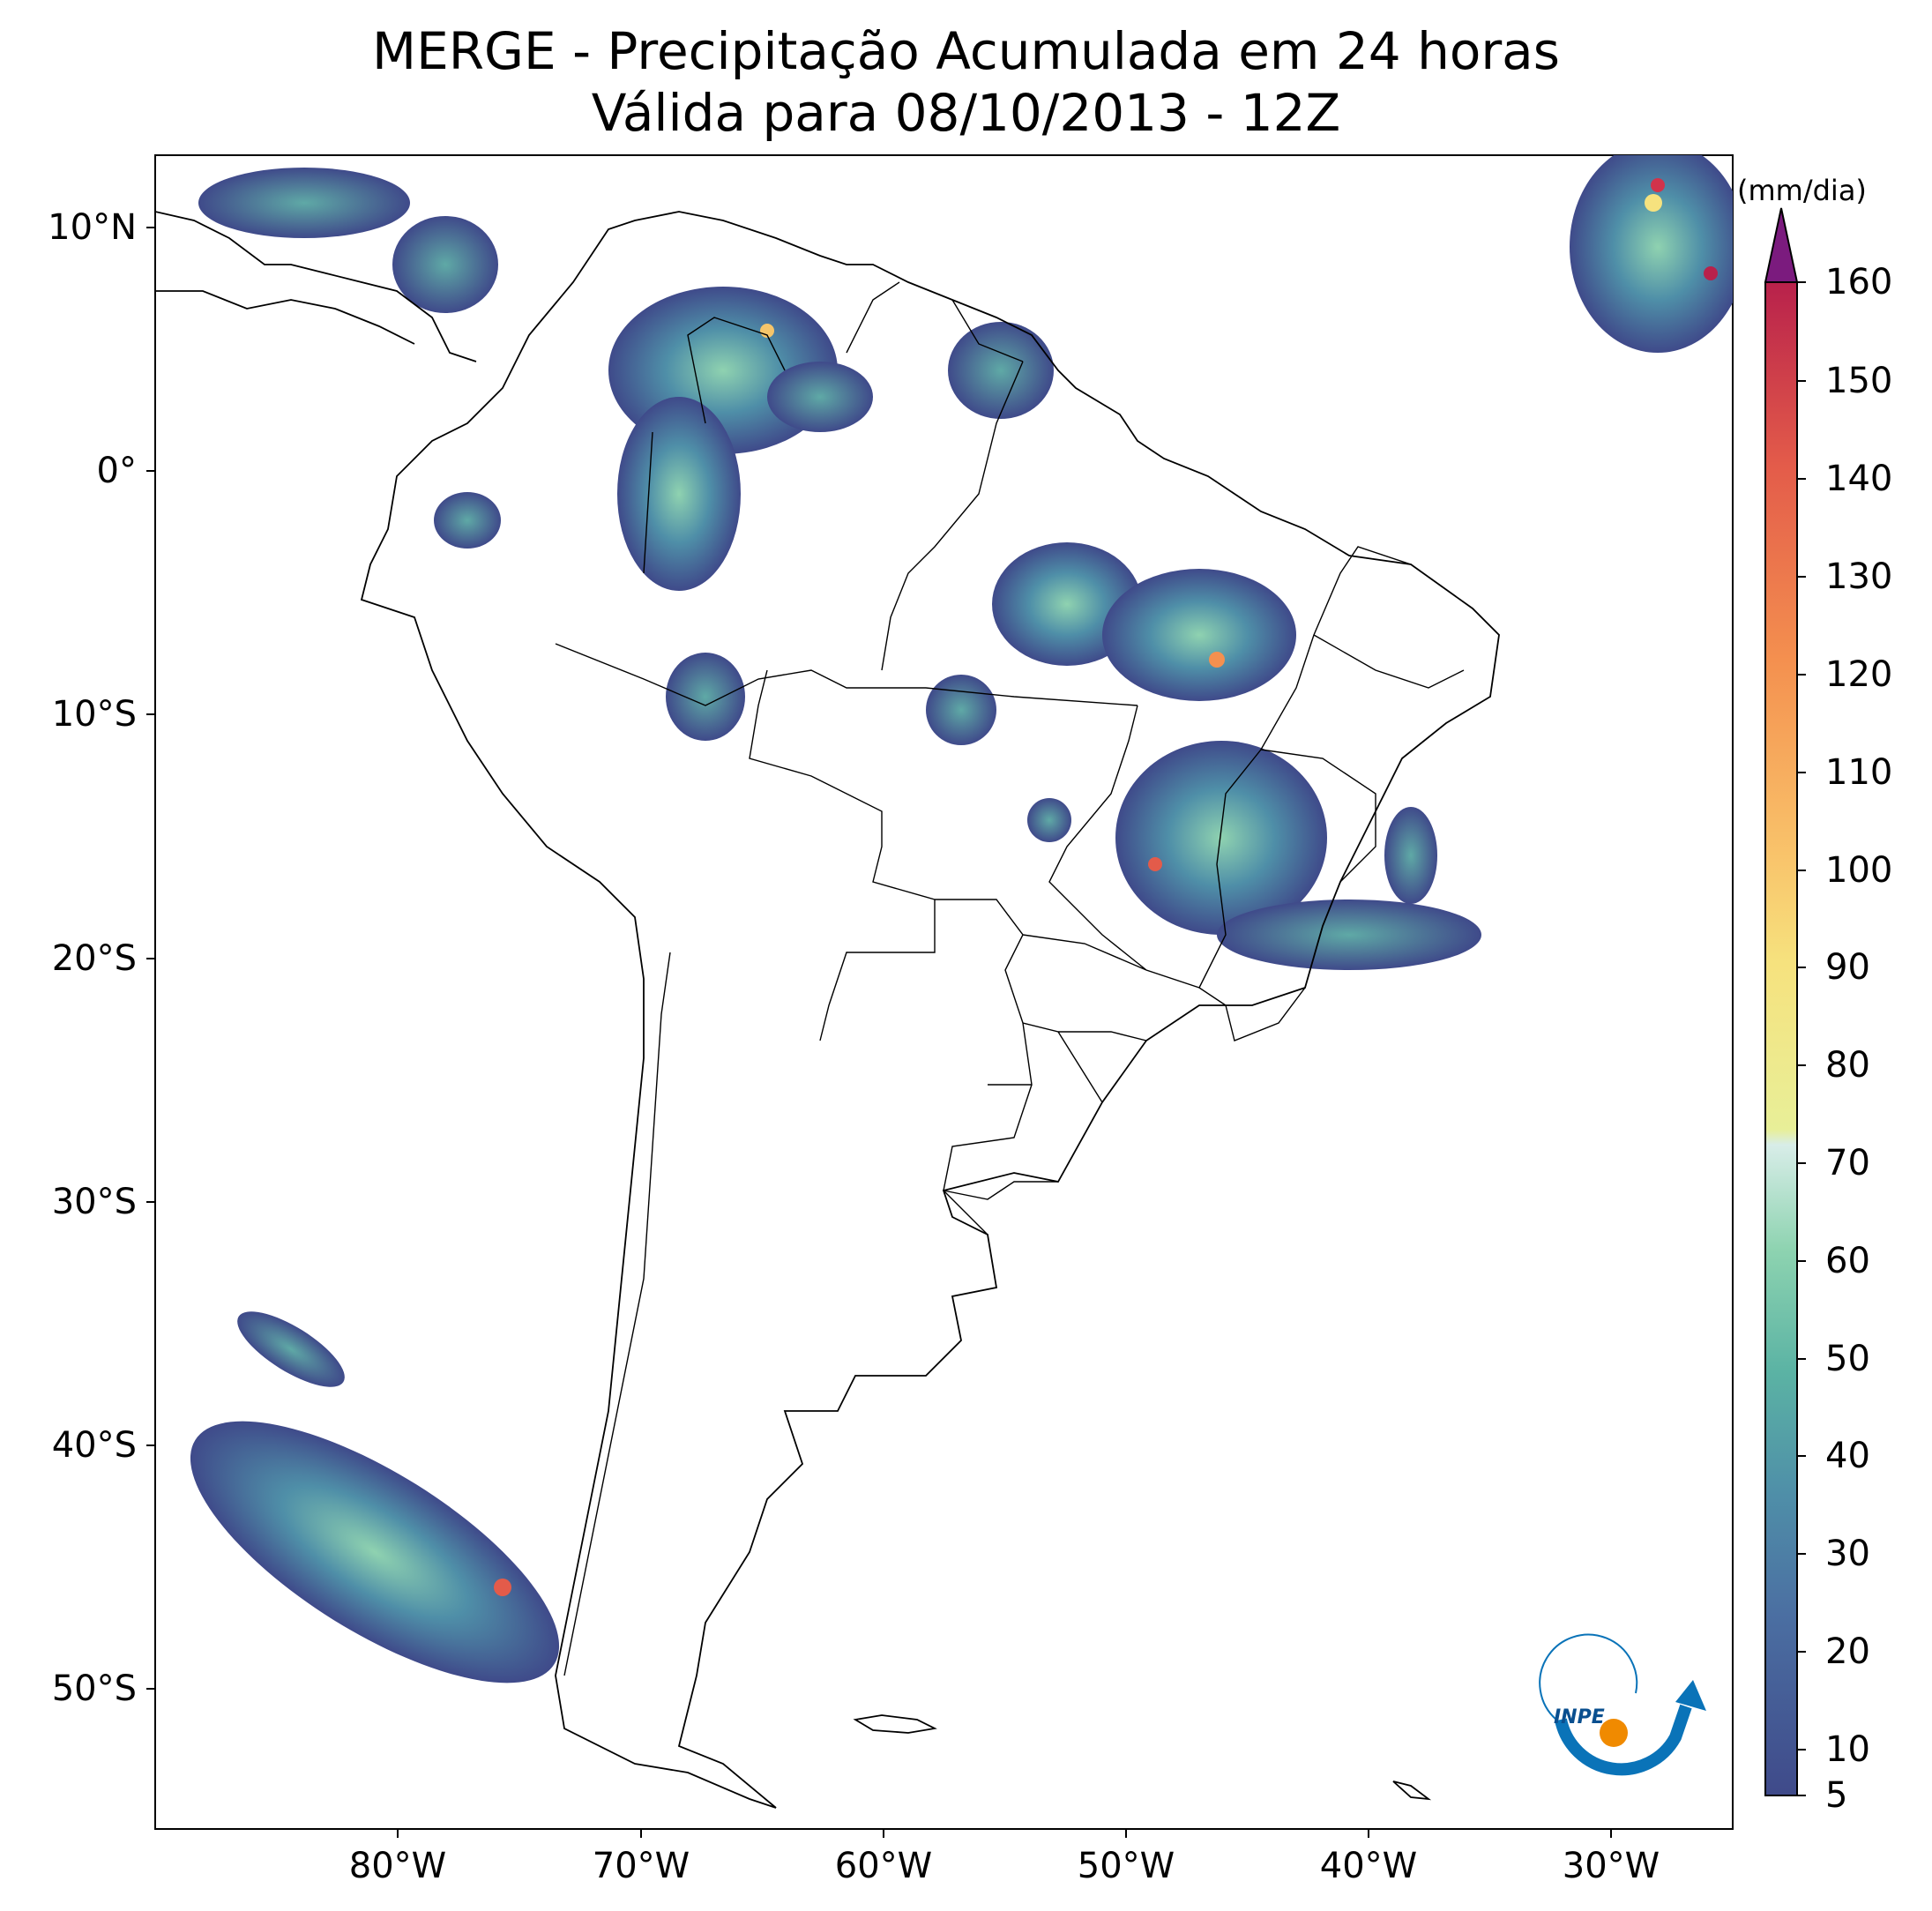  Describe the element at coordinates (1690, 1695) in the screenshot. I see `logo-arrow` at that location.